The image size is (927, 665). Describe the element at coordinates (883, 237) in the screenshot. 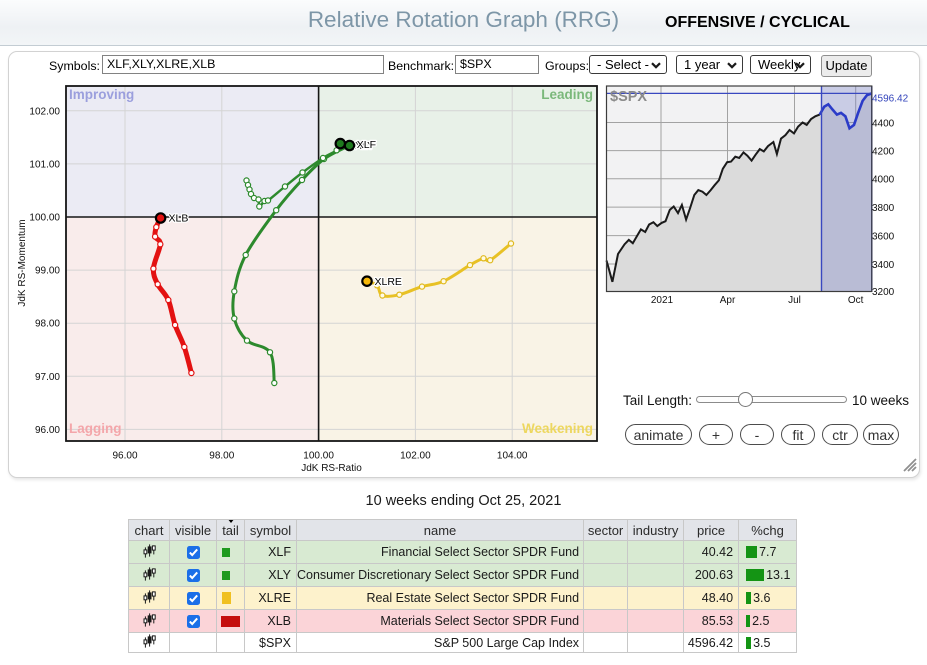

I see `svg-text: 3600` at that location.